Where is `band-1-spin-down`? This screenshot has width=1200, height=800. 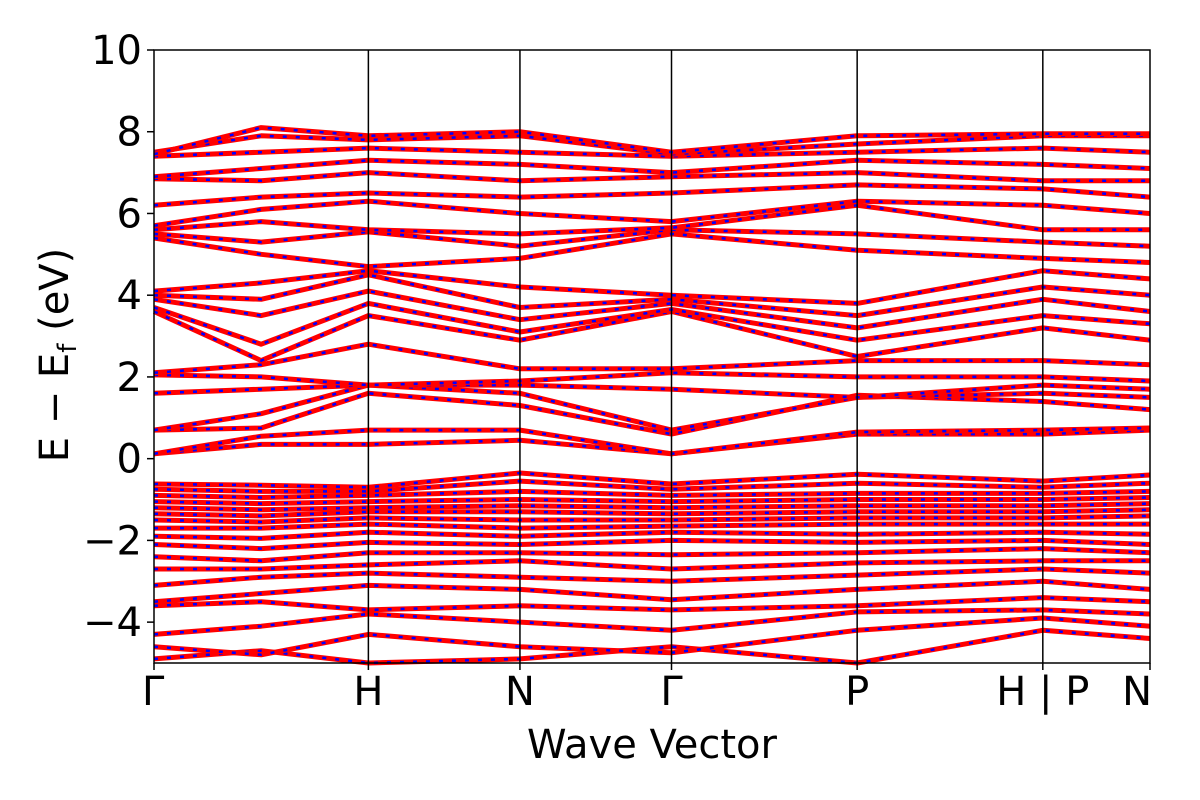
band-1-spin-down is located at coordinates (652, 636).